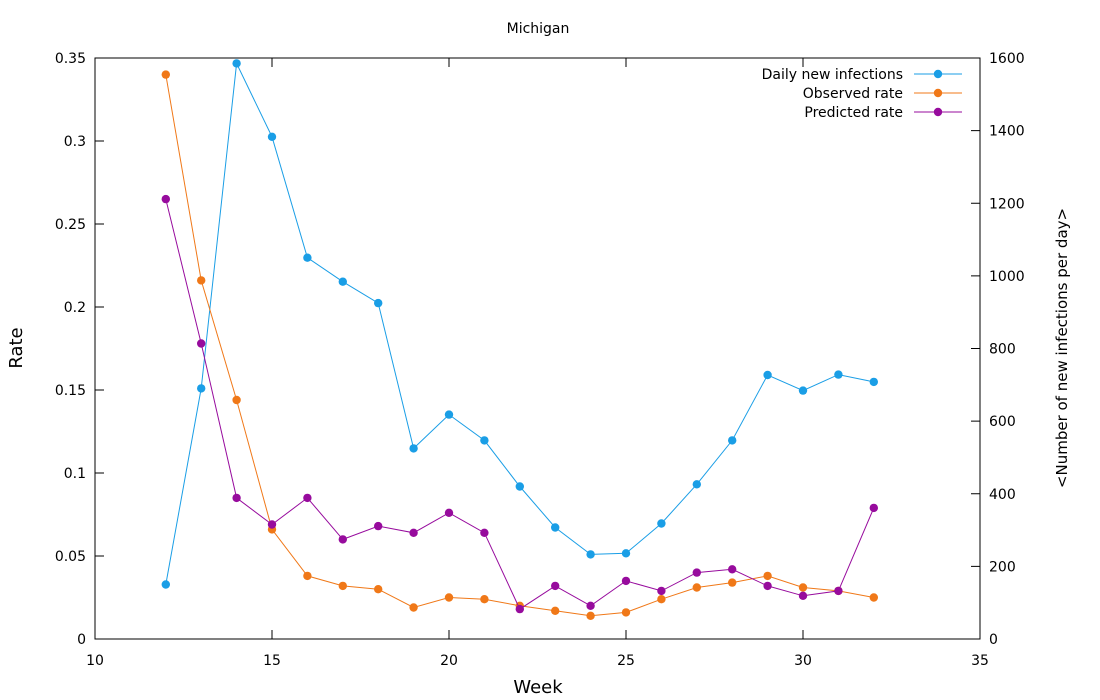  What do you see at coordinates (626, 661) in the screenshot?
I see `x-tick-label: 25` at bounding box center [626, 661].